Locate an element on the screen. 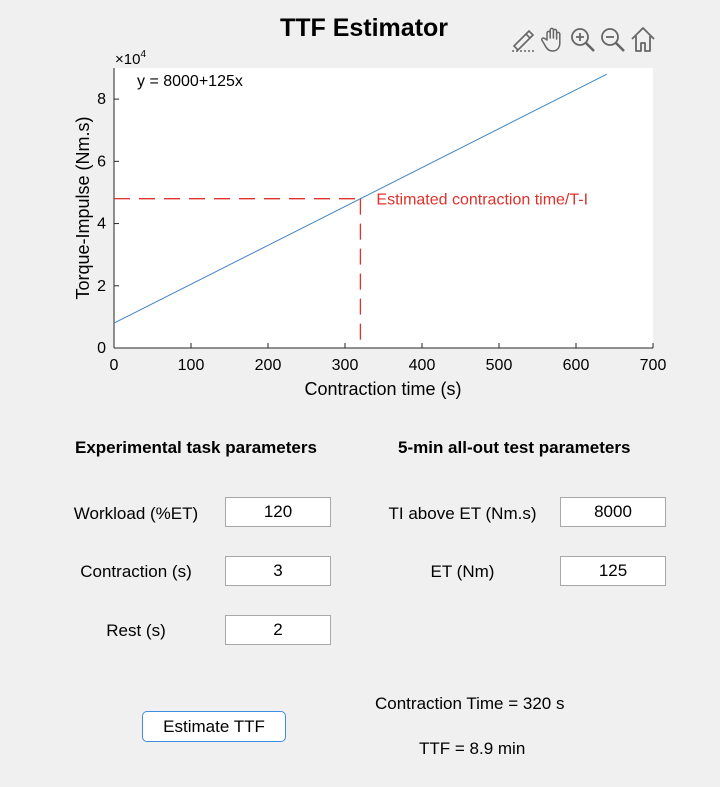 The height and width of the screenshot is (787, 720). x-axis-label: Contraction time (s) is located at coordinates (382, 389).